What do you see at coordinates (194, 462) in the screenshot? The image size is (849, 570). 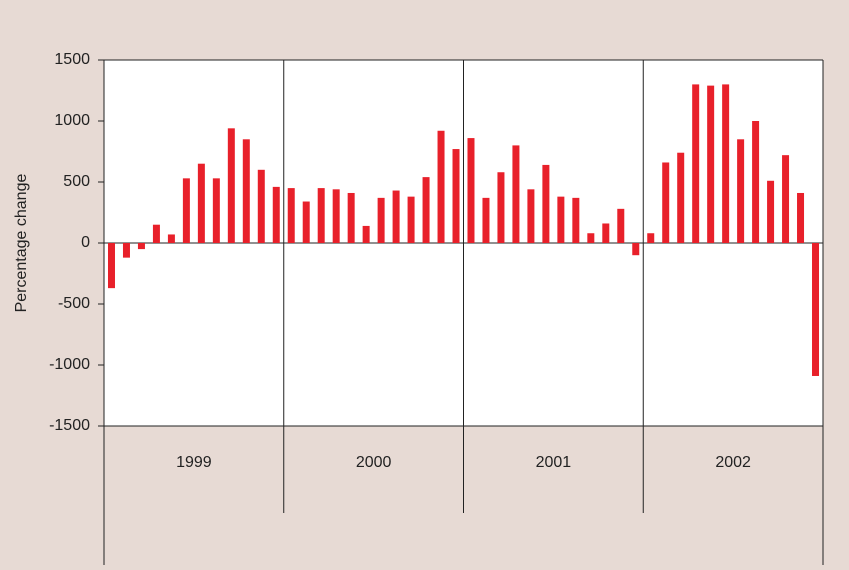 I see `group-label: 1999` at bounding box center [194, 462].